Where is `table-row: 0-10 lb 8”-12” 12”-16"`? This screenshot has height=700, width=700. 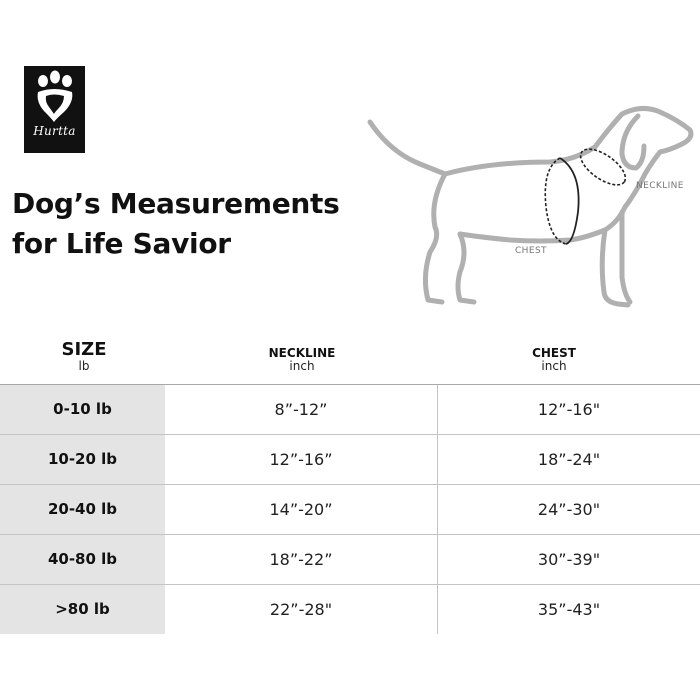
table-row: 0-10 lb 8”-12” 12”-16" is located at coordinates (350, 410).